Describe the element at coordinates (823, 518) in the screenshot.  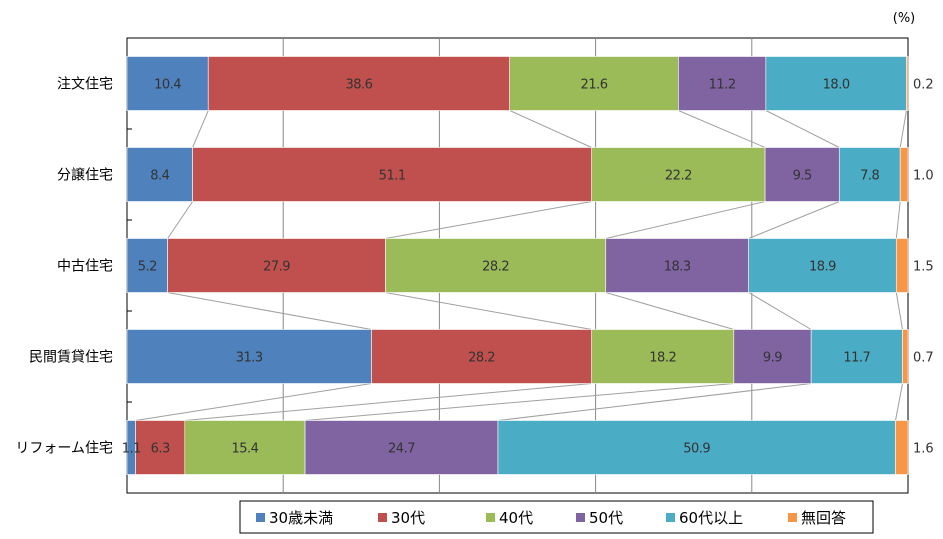
I see `legend-label: 無回答` at that location.